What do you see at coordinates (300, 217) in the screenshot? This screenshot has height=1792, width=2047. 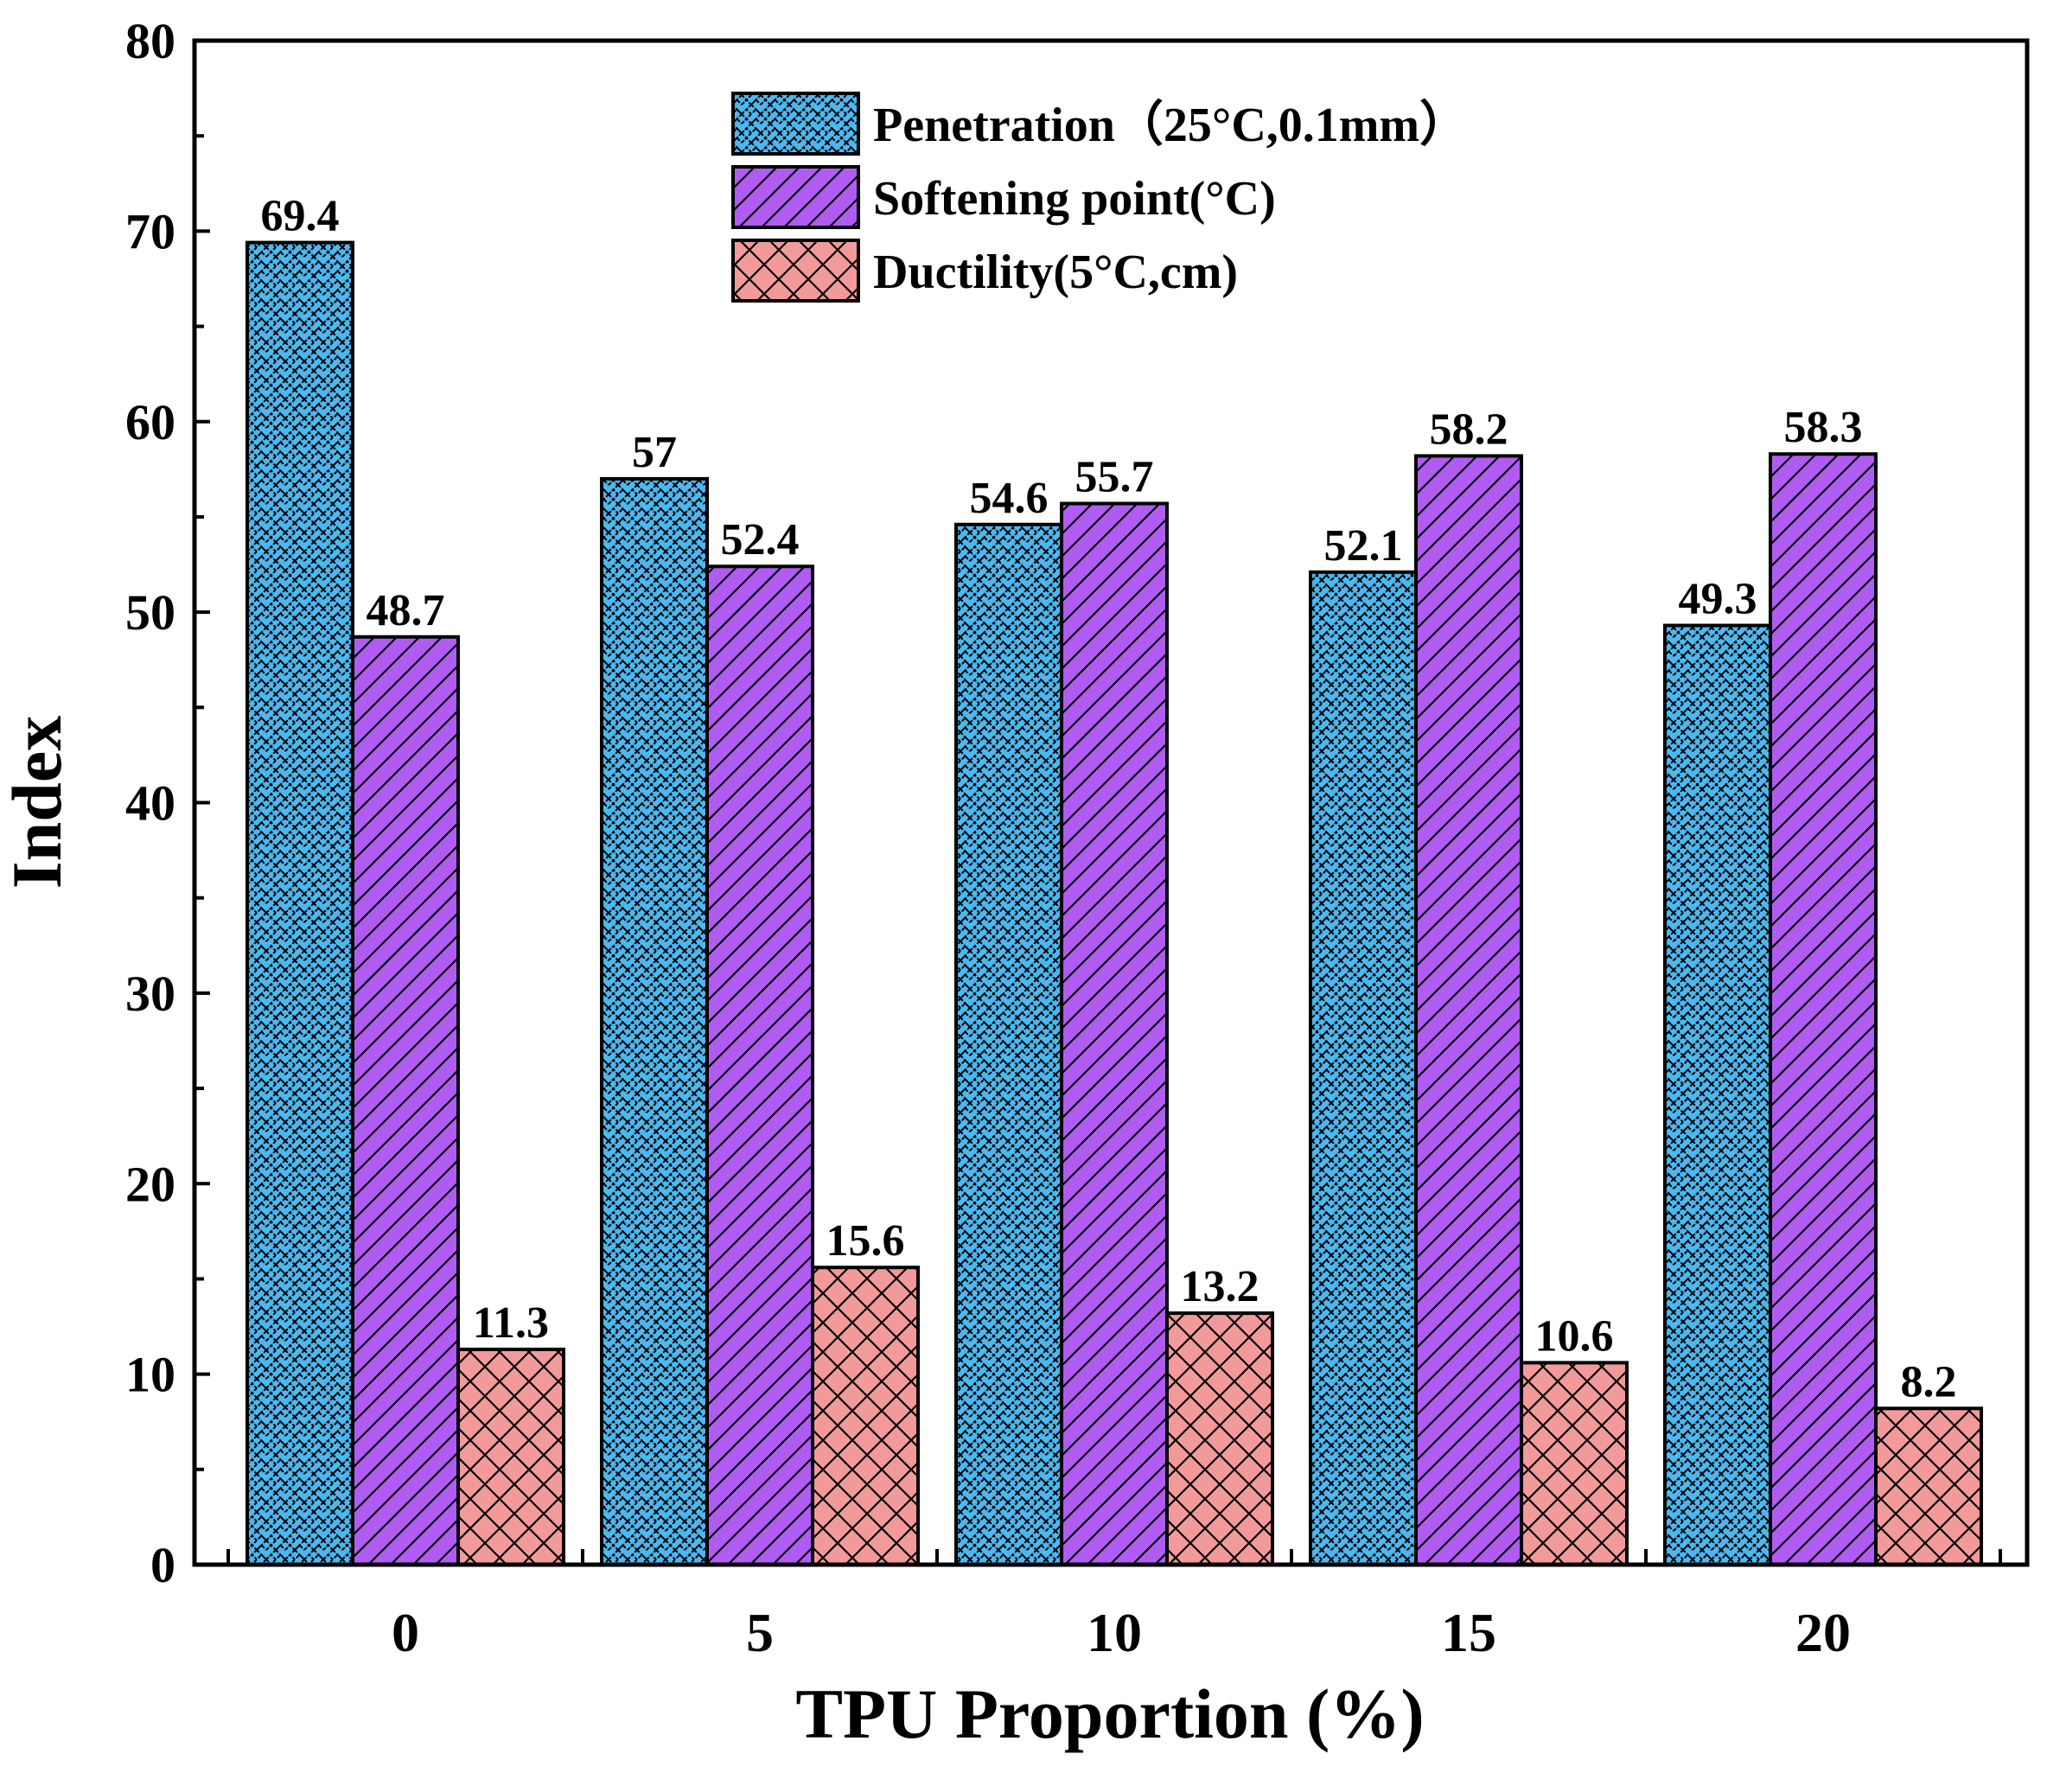 I see `data-label-penetration-0: 69.4` at bounding box center [300, 217].